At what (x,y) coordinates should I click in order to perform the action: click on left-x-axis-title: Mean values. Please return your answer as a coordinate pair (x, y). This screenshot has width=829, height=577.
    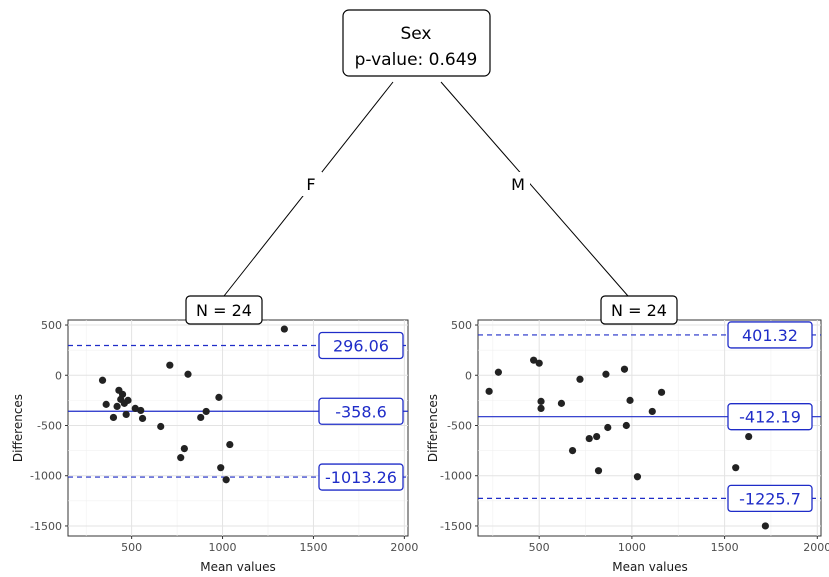
    Looking at the image, I should click on (238, 567).